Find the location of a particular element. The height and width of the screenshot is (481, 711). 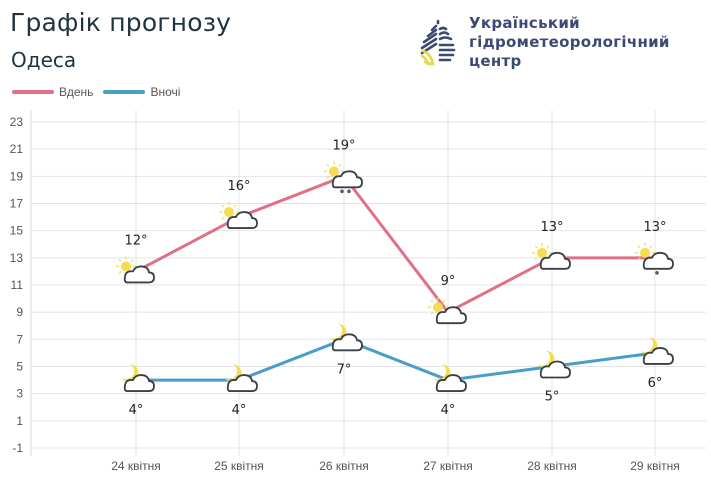

logo-line-1: Український is located at coordinates (524, 23).